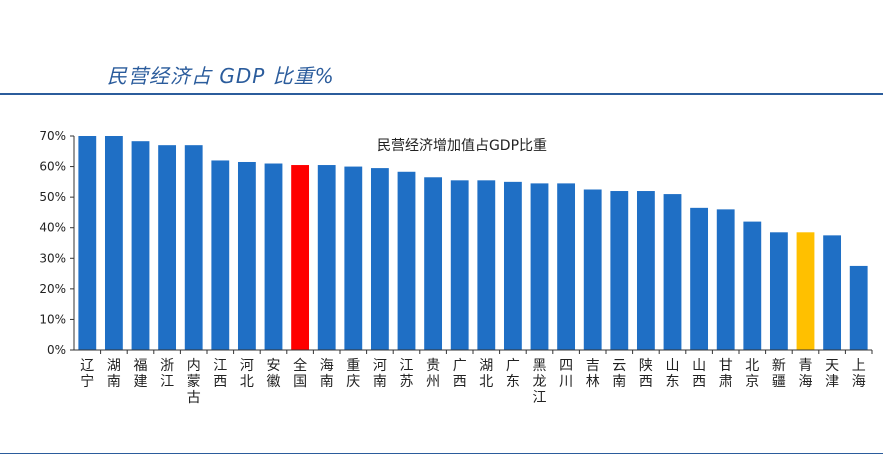 The image size is (883, 464). What do you see at coordinates (441, 94) in the screenshot?
I see `title-divider` at bounding box center [441, 94].